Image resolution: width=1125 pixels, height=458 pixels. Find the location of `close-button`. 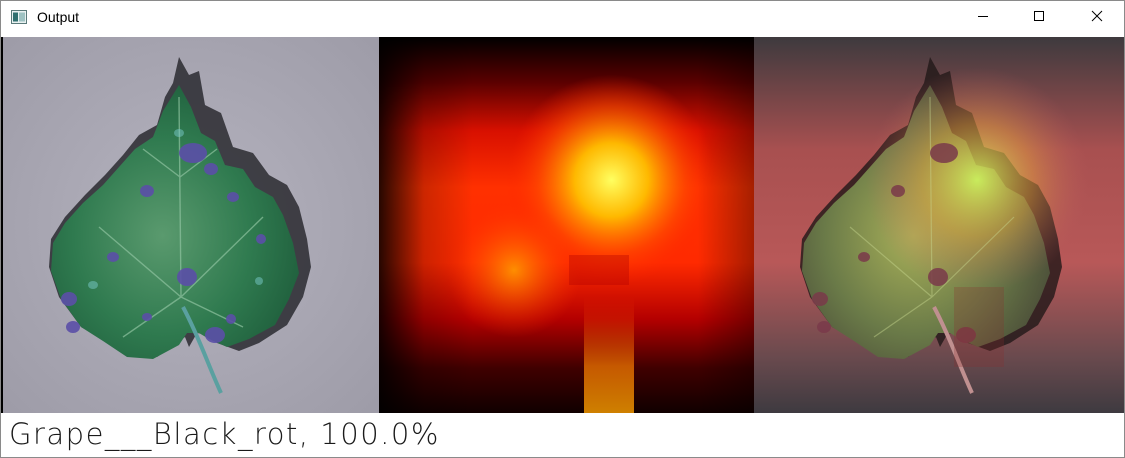

close-button is located at coordinates (1097, 18).